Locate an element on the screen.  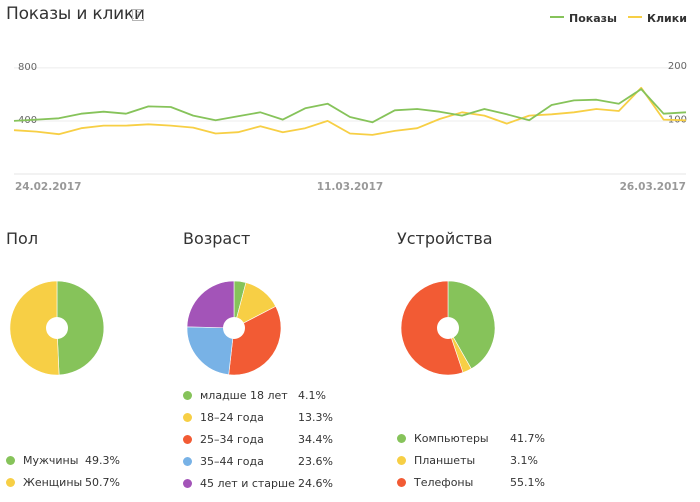
legend-item: младше 18 лет 4.1% is located at coordinates (254, 396).